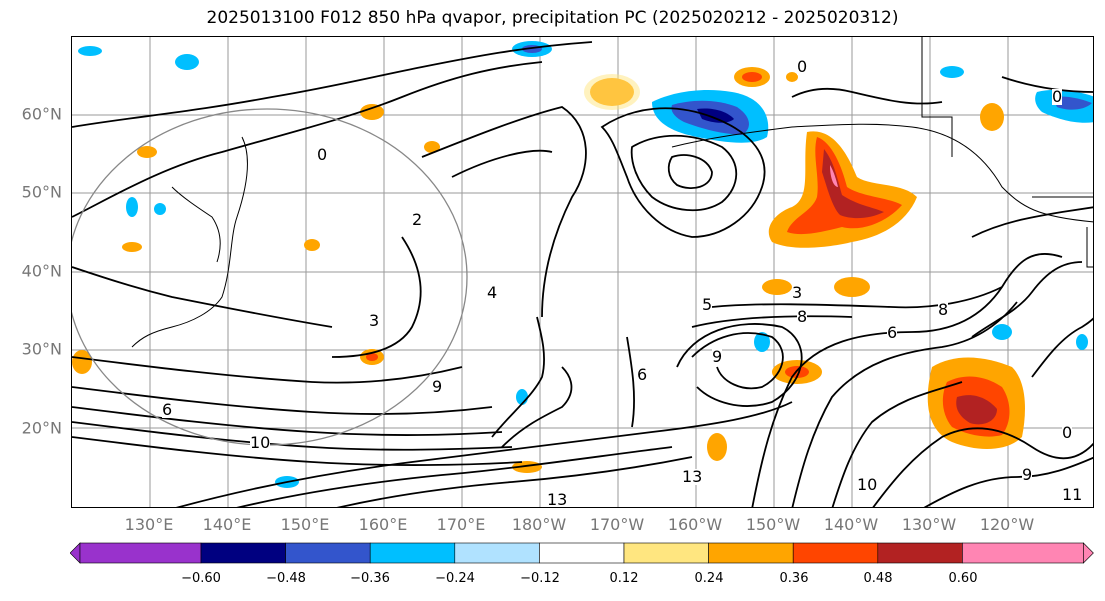  I want to click on lon-label: 140°E, so click(227, 524).